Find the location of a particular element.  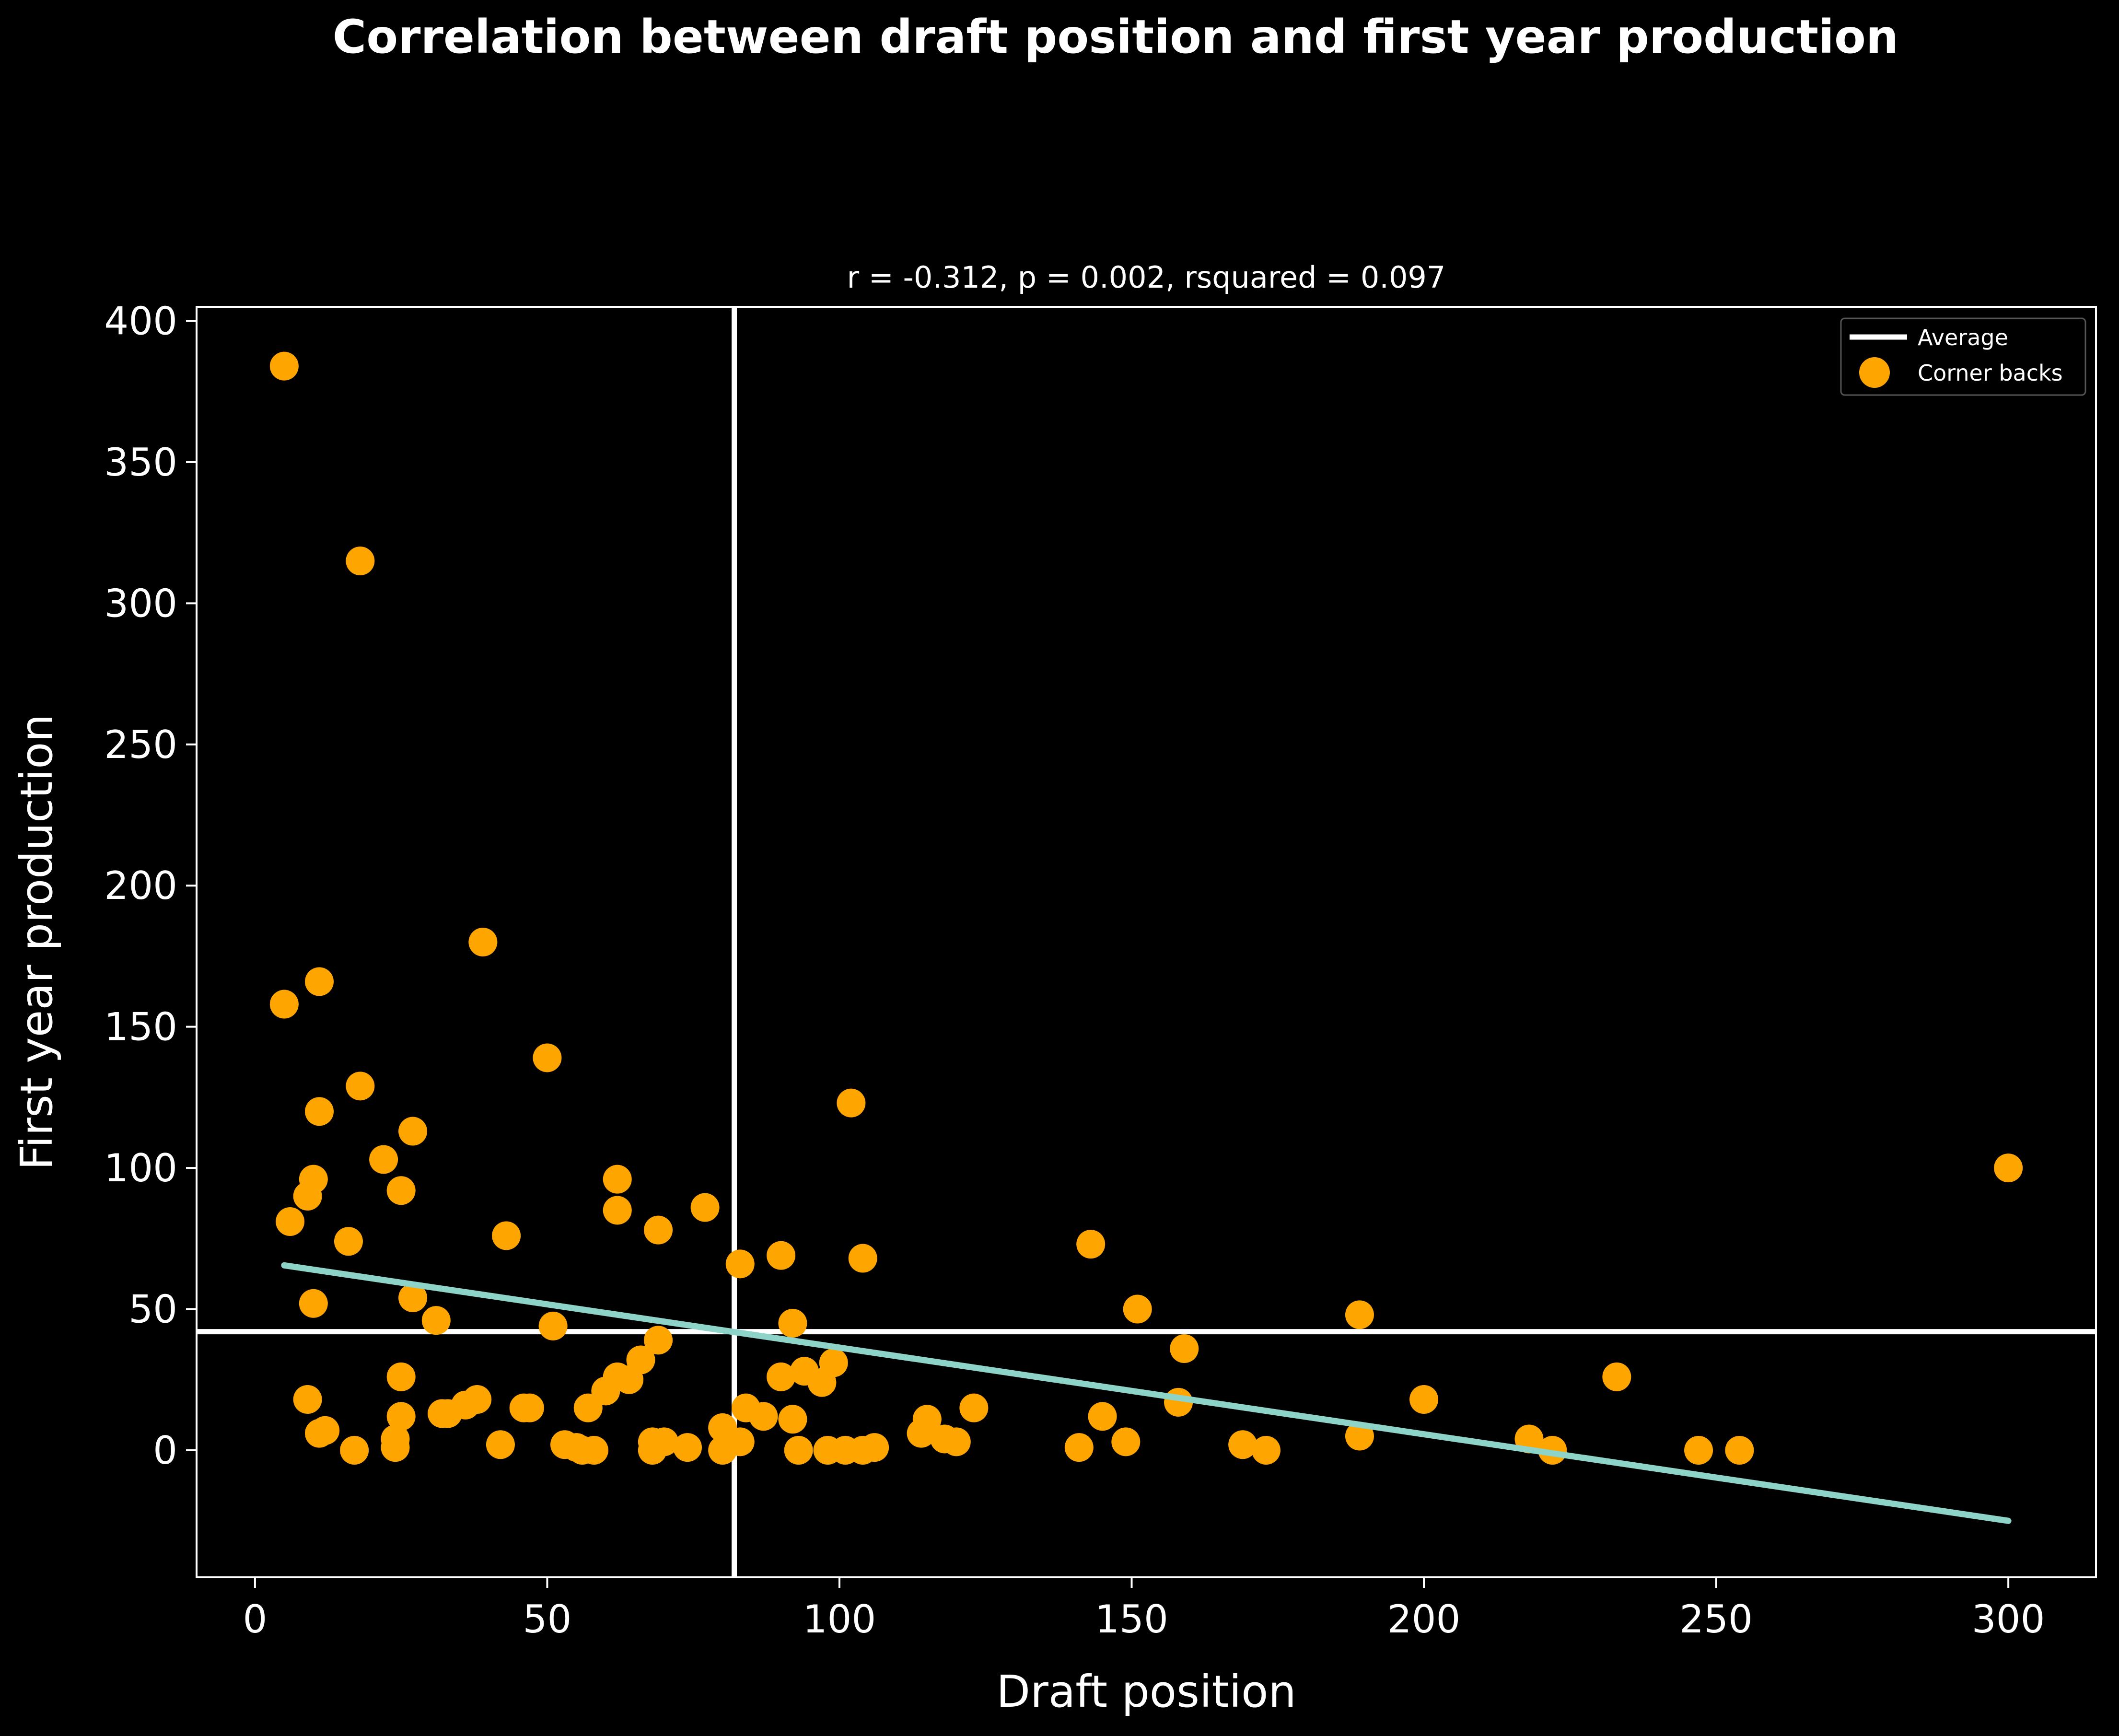

y-tick-label: 200 is located at coordinates (140, 885).